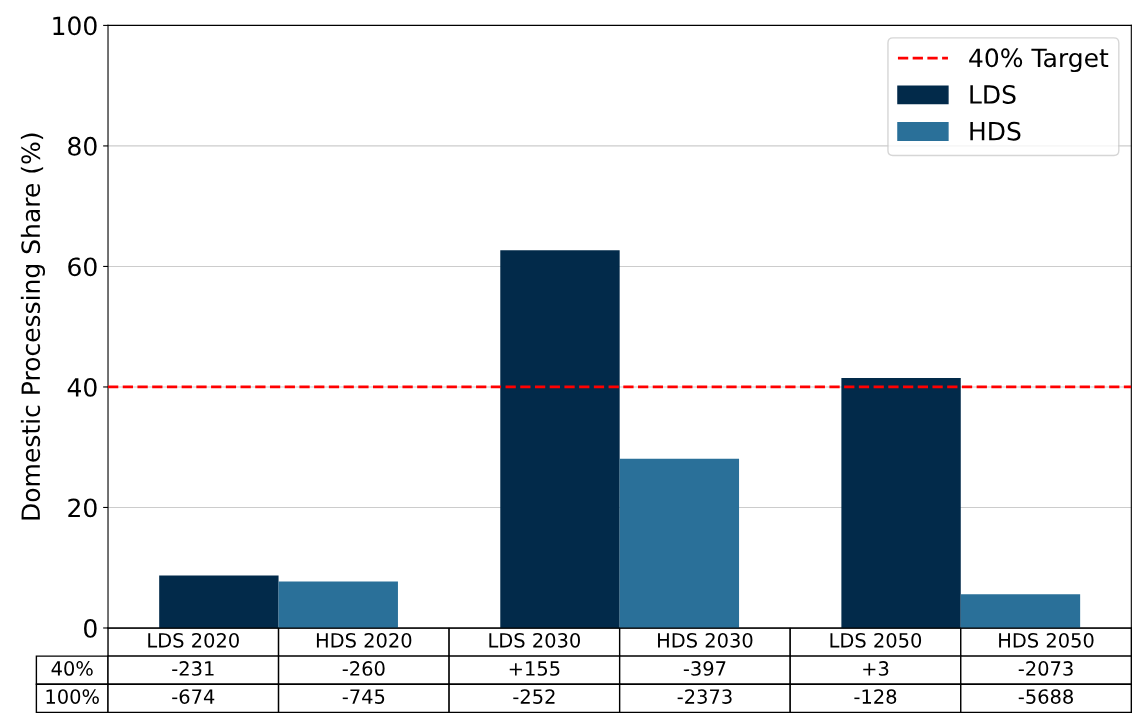  What do you see at coordinates (90, 628) in the screenshot?
I see `y-tick-label: 0` at bounding box center [90, 628].